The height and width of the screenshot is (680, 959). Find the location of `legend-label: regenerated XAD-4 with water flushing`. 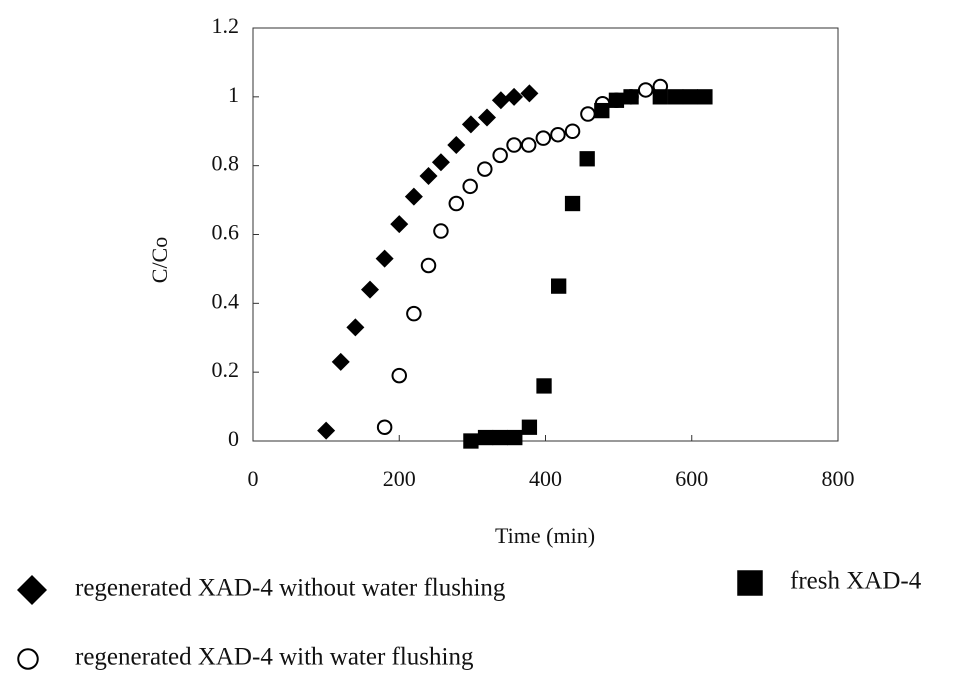

legend-label: regenerated XAD-4 with water flushing is located at coordinates (274, 657).